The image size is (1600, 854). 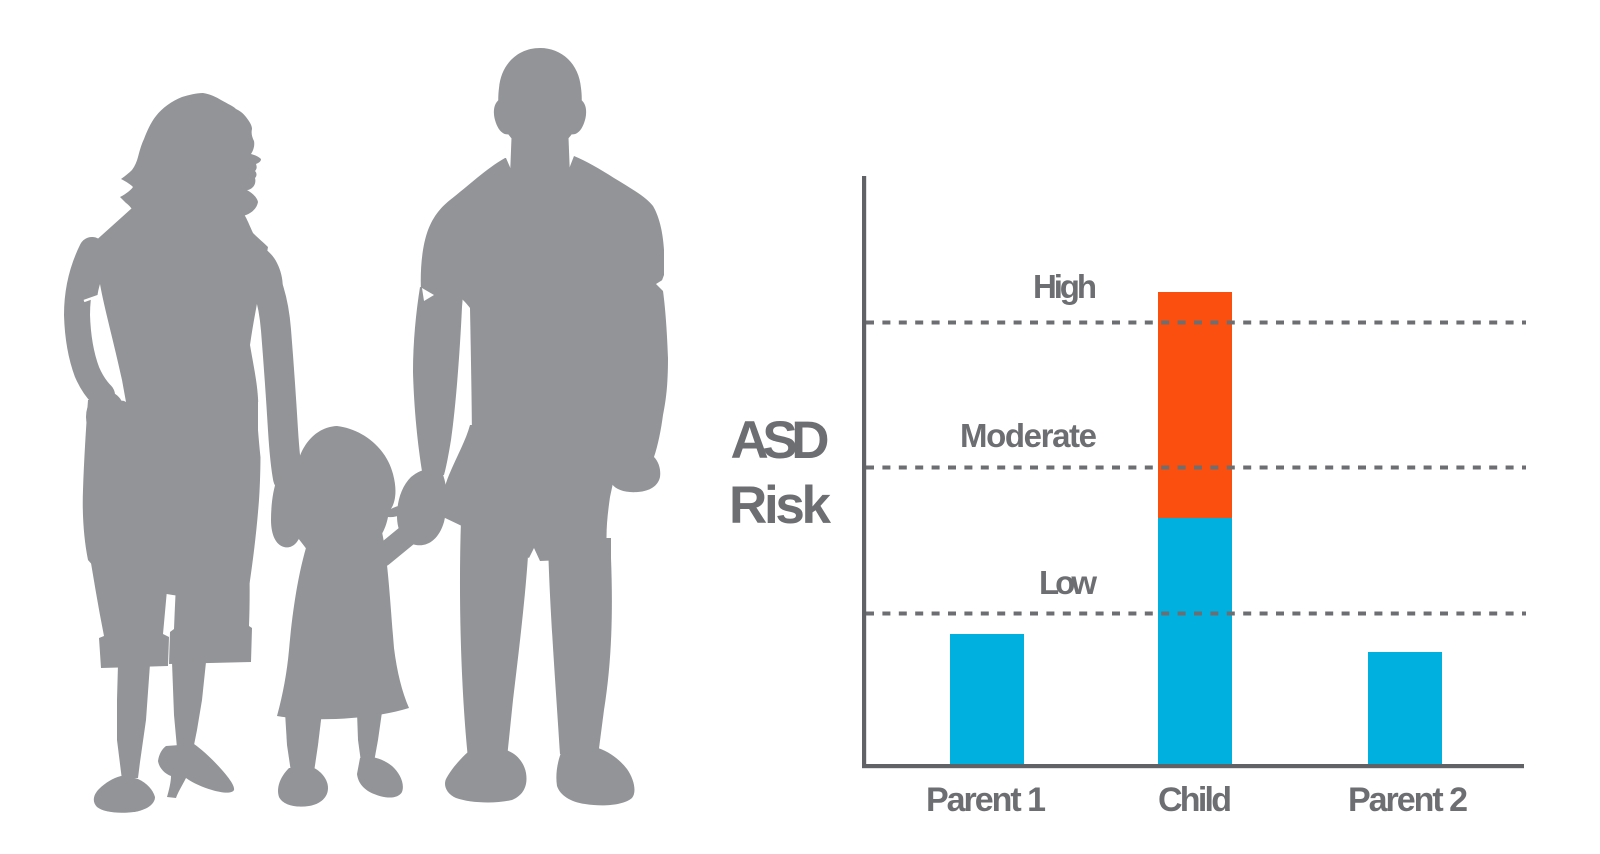 I want to click on svg-text: Child, so click(x=1195, y=800).